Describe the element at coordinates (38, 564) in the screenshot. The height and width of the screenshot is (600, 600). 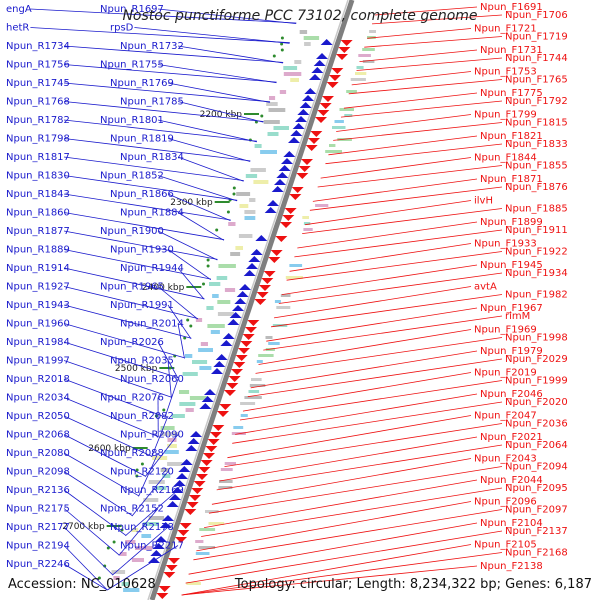
I see `gene-label-reverse: Npun_R2246` at that location.